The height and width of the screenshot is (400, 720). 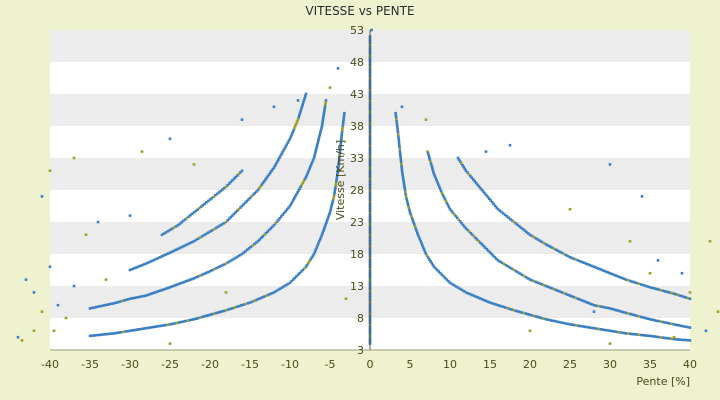 What do you see at coordinates (357, 190) in the screenshot?
I see `y-tick-label: 28` at bounding box center [357, 190].